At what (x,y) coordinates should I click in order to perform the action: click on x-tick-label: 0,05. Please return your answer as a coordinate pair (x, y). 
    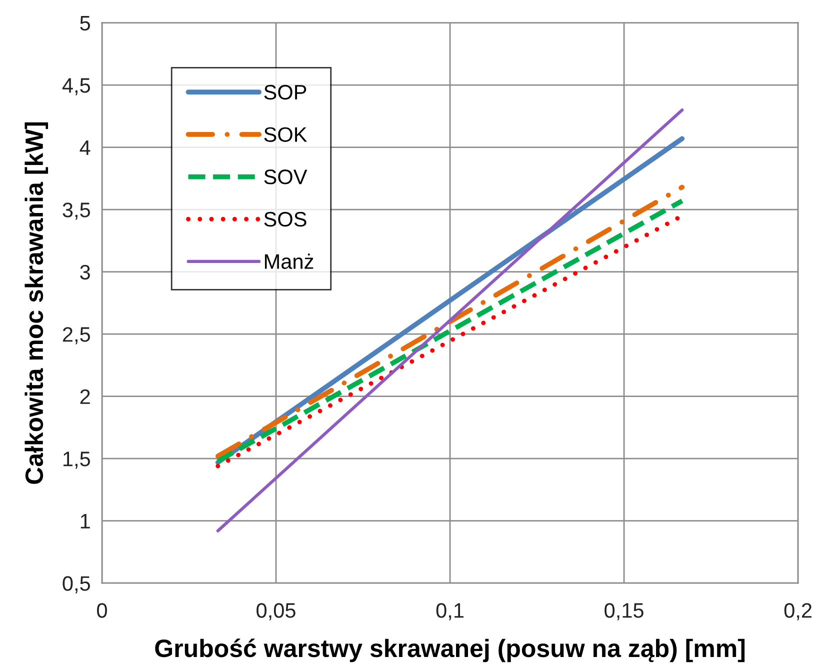
    Looking at the image, I should click on (276, 611).